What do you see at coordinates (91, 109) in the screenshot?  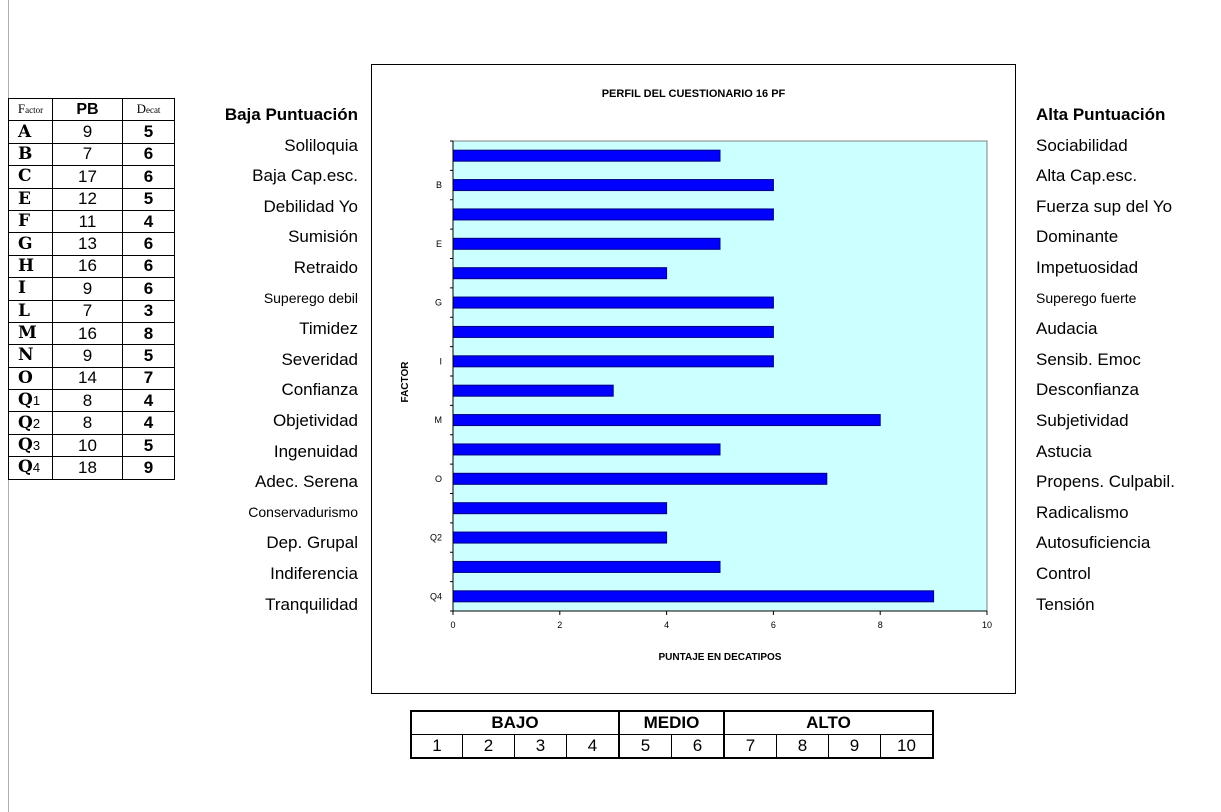 I see `table-header-row: Factor PB Decat` at bounding box center [91, 109].